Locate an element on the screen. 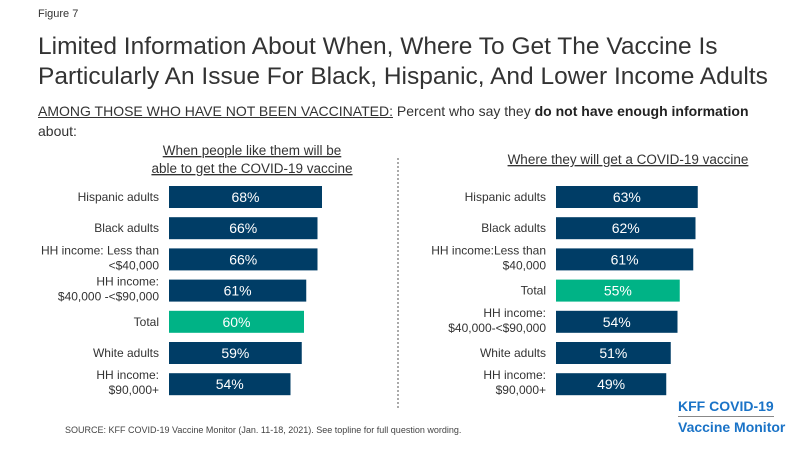 The width and height of the screenshot is (800, 450). category-label: HH income:Less than is located at coordinates (488, 250).